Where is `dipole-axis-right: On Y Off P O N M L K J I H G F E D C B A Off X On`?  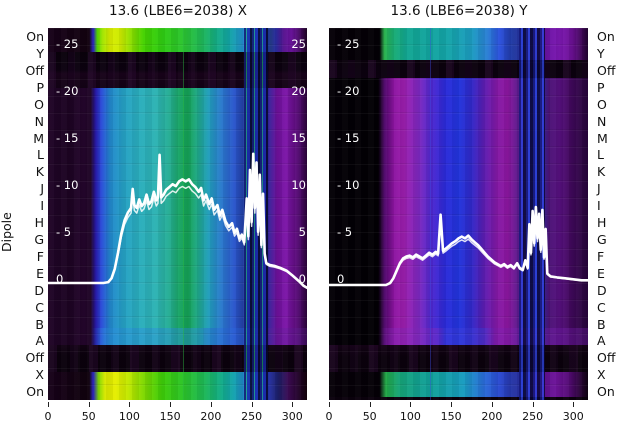
dipole-axis-right: On Y Off P O N M L K J I H G F E D C B A Off X On is located at coordinates (618, 214).